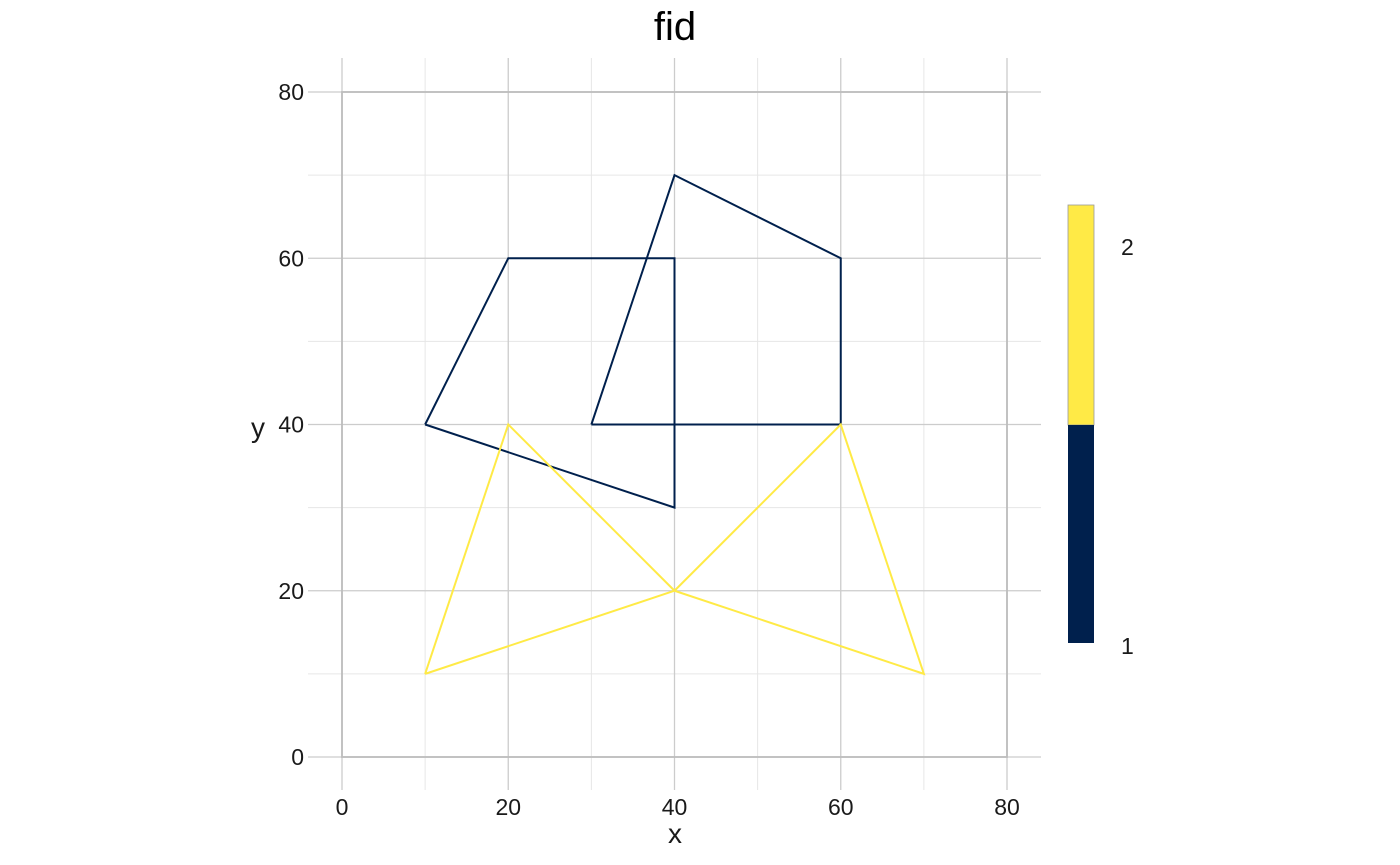 This screenshot has height=865, width=1400. I want to click on legend-label-2: 2, so click(1127, 247).